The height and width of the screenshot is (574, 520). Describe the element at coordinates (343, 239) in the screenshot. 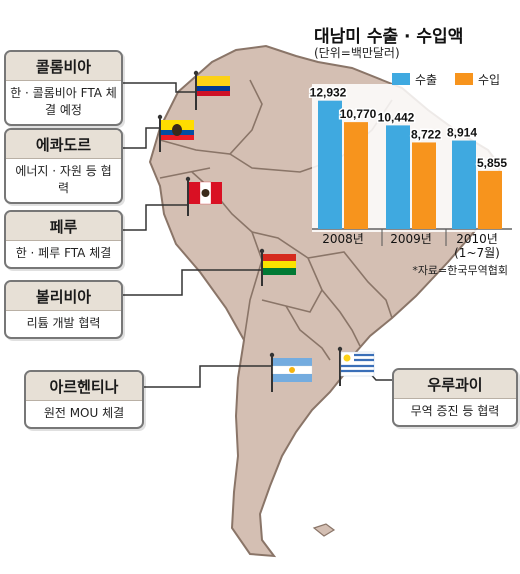

I see `category-label: 2008년` at that location.